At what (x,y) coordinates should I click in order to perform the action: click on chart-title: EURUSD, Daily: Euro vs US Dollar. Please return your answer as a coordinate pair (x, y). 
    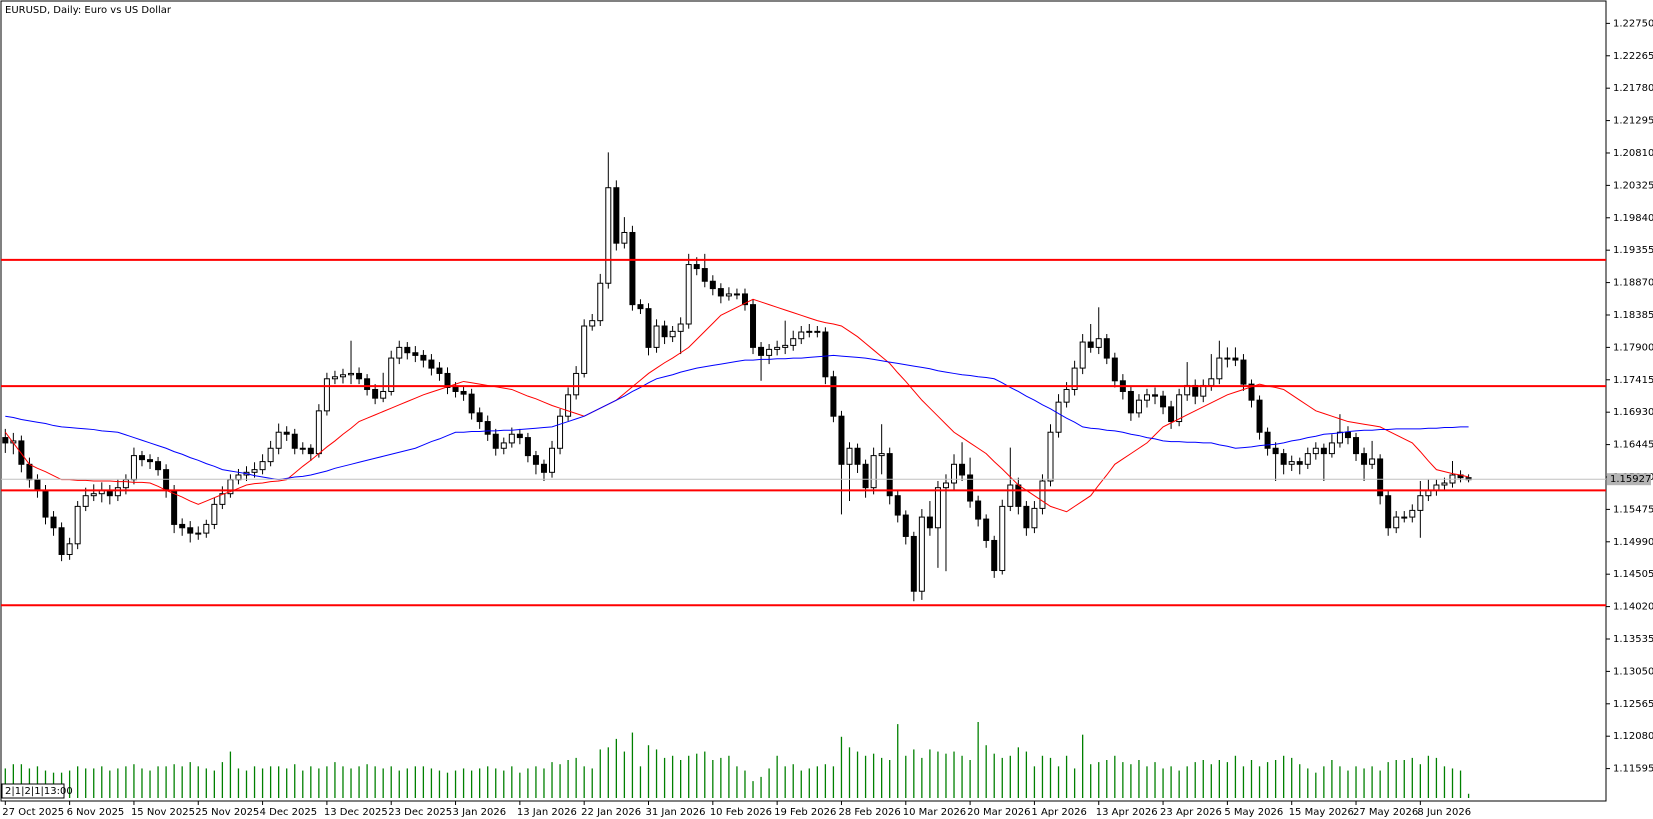
    Looking at the image, I should click on (88, 10).